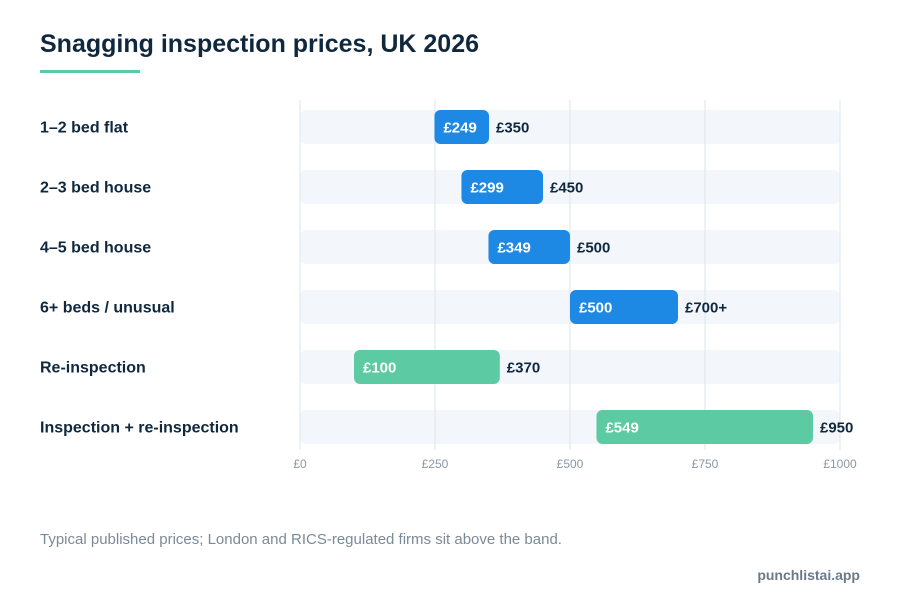  Describe the element at coordinates (379, 368) in the screenshot. I see `low-value-label: £100` at that location.